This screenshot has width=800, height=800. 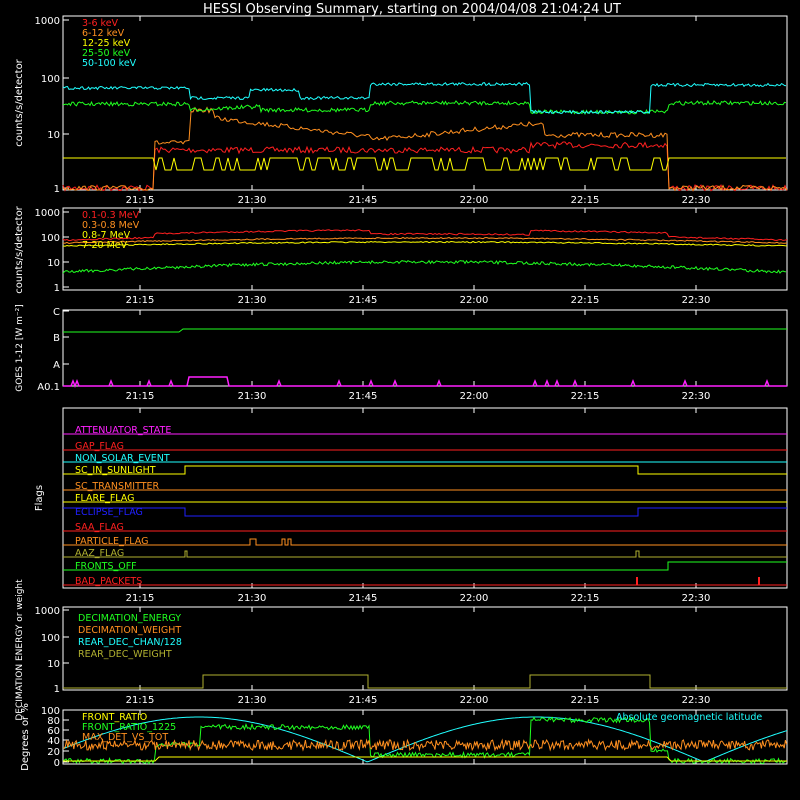 What do you see at coordinates (48, 387) in the screenshot?
I see `y-tick-label: A0.1` at bounding box center [48, 387].